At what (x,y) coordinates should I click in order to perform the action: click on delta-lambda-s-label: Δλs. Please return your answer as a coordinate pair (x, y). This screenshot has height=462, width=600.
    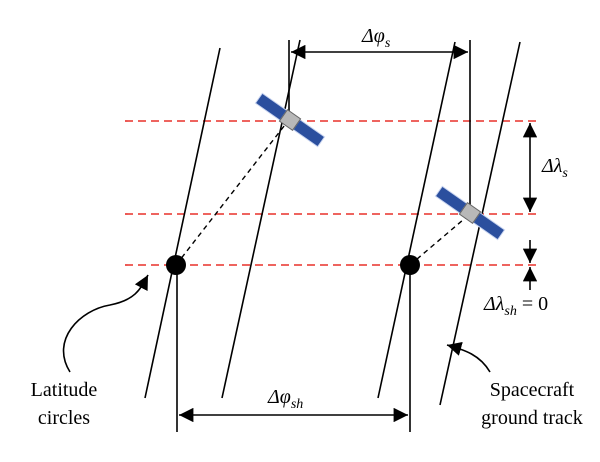
    Looking at the image, I should click on (554, 168).